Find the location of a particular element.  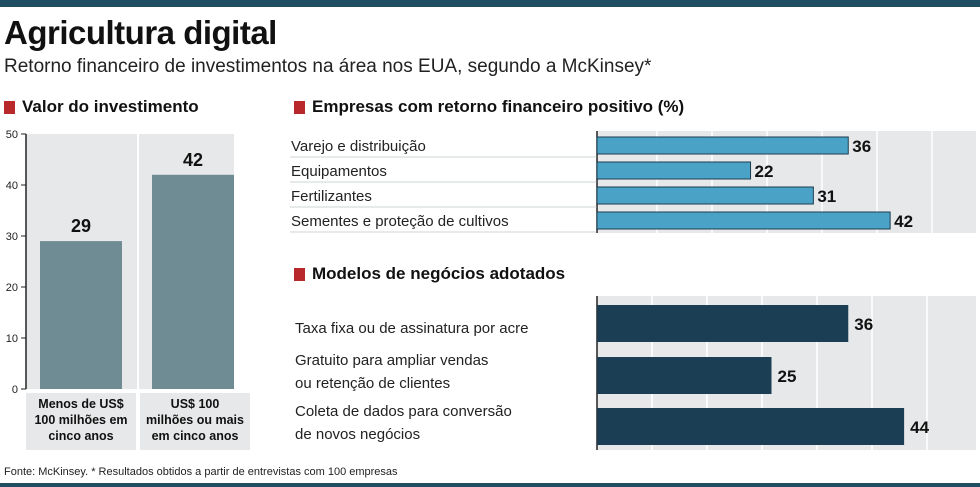

bar-value-label: 29 is located at coordinates (81, 226).